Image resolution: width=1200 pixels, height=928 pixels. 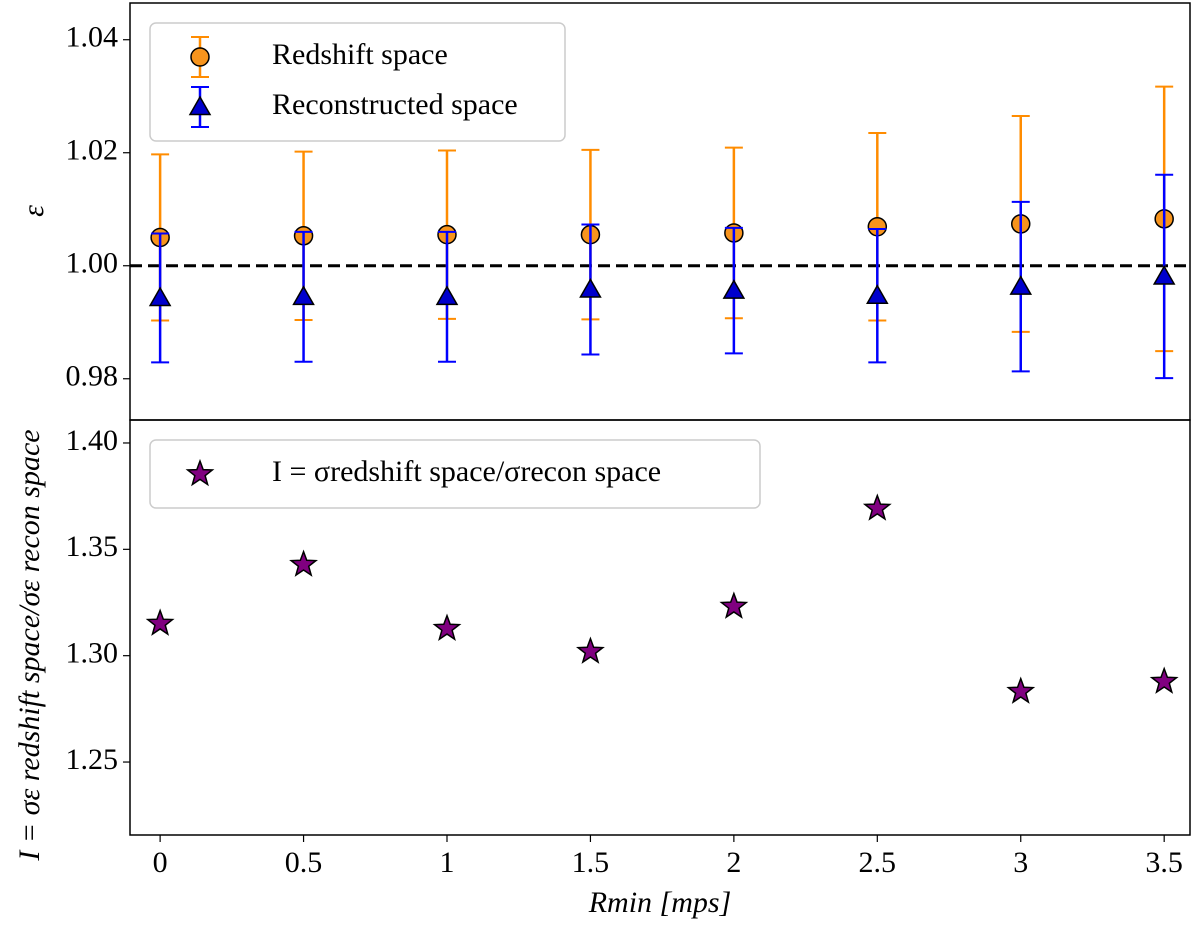 What do you see at coordinates (660, 902) in the screenshot?
I see `x-axis-label: Rmin [mps]` at bounding box center [660, 902].